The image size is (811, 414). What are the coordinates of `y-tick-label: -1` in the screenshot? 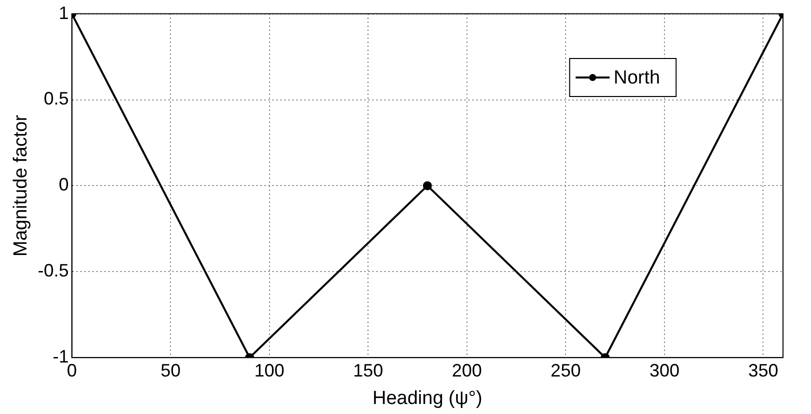 It's located at (60, 356).